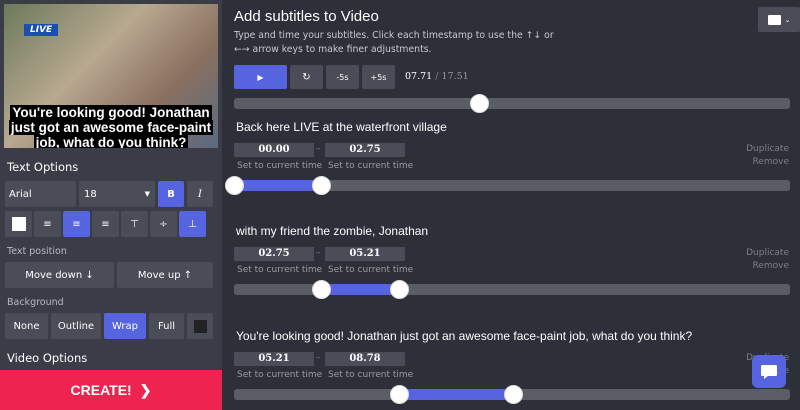 The height and width of the screenshot is (410, 800). I want to click on minus-5s-button: -5s, so click(342, 77).